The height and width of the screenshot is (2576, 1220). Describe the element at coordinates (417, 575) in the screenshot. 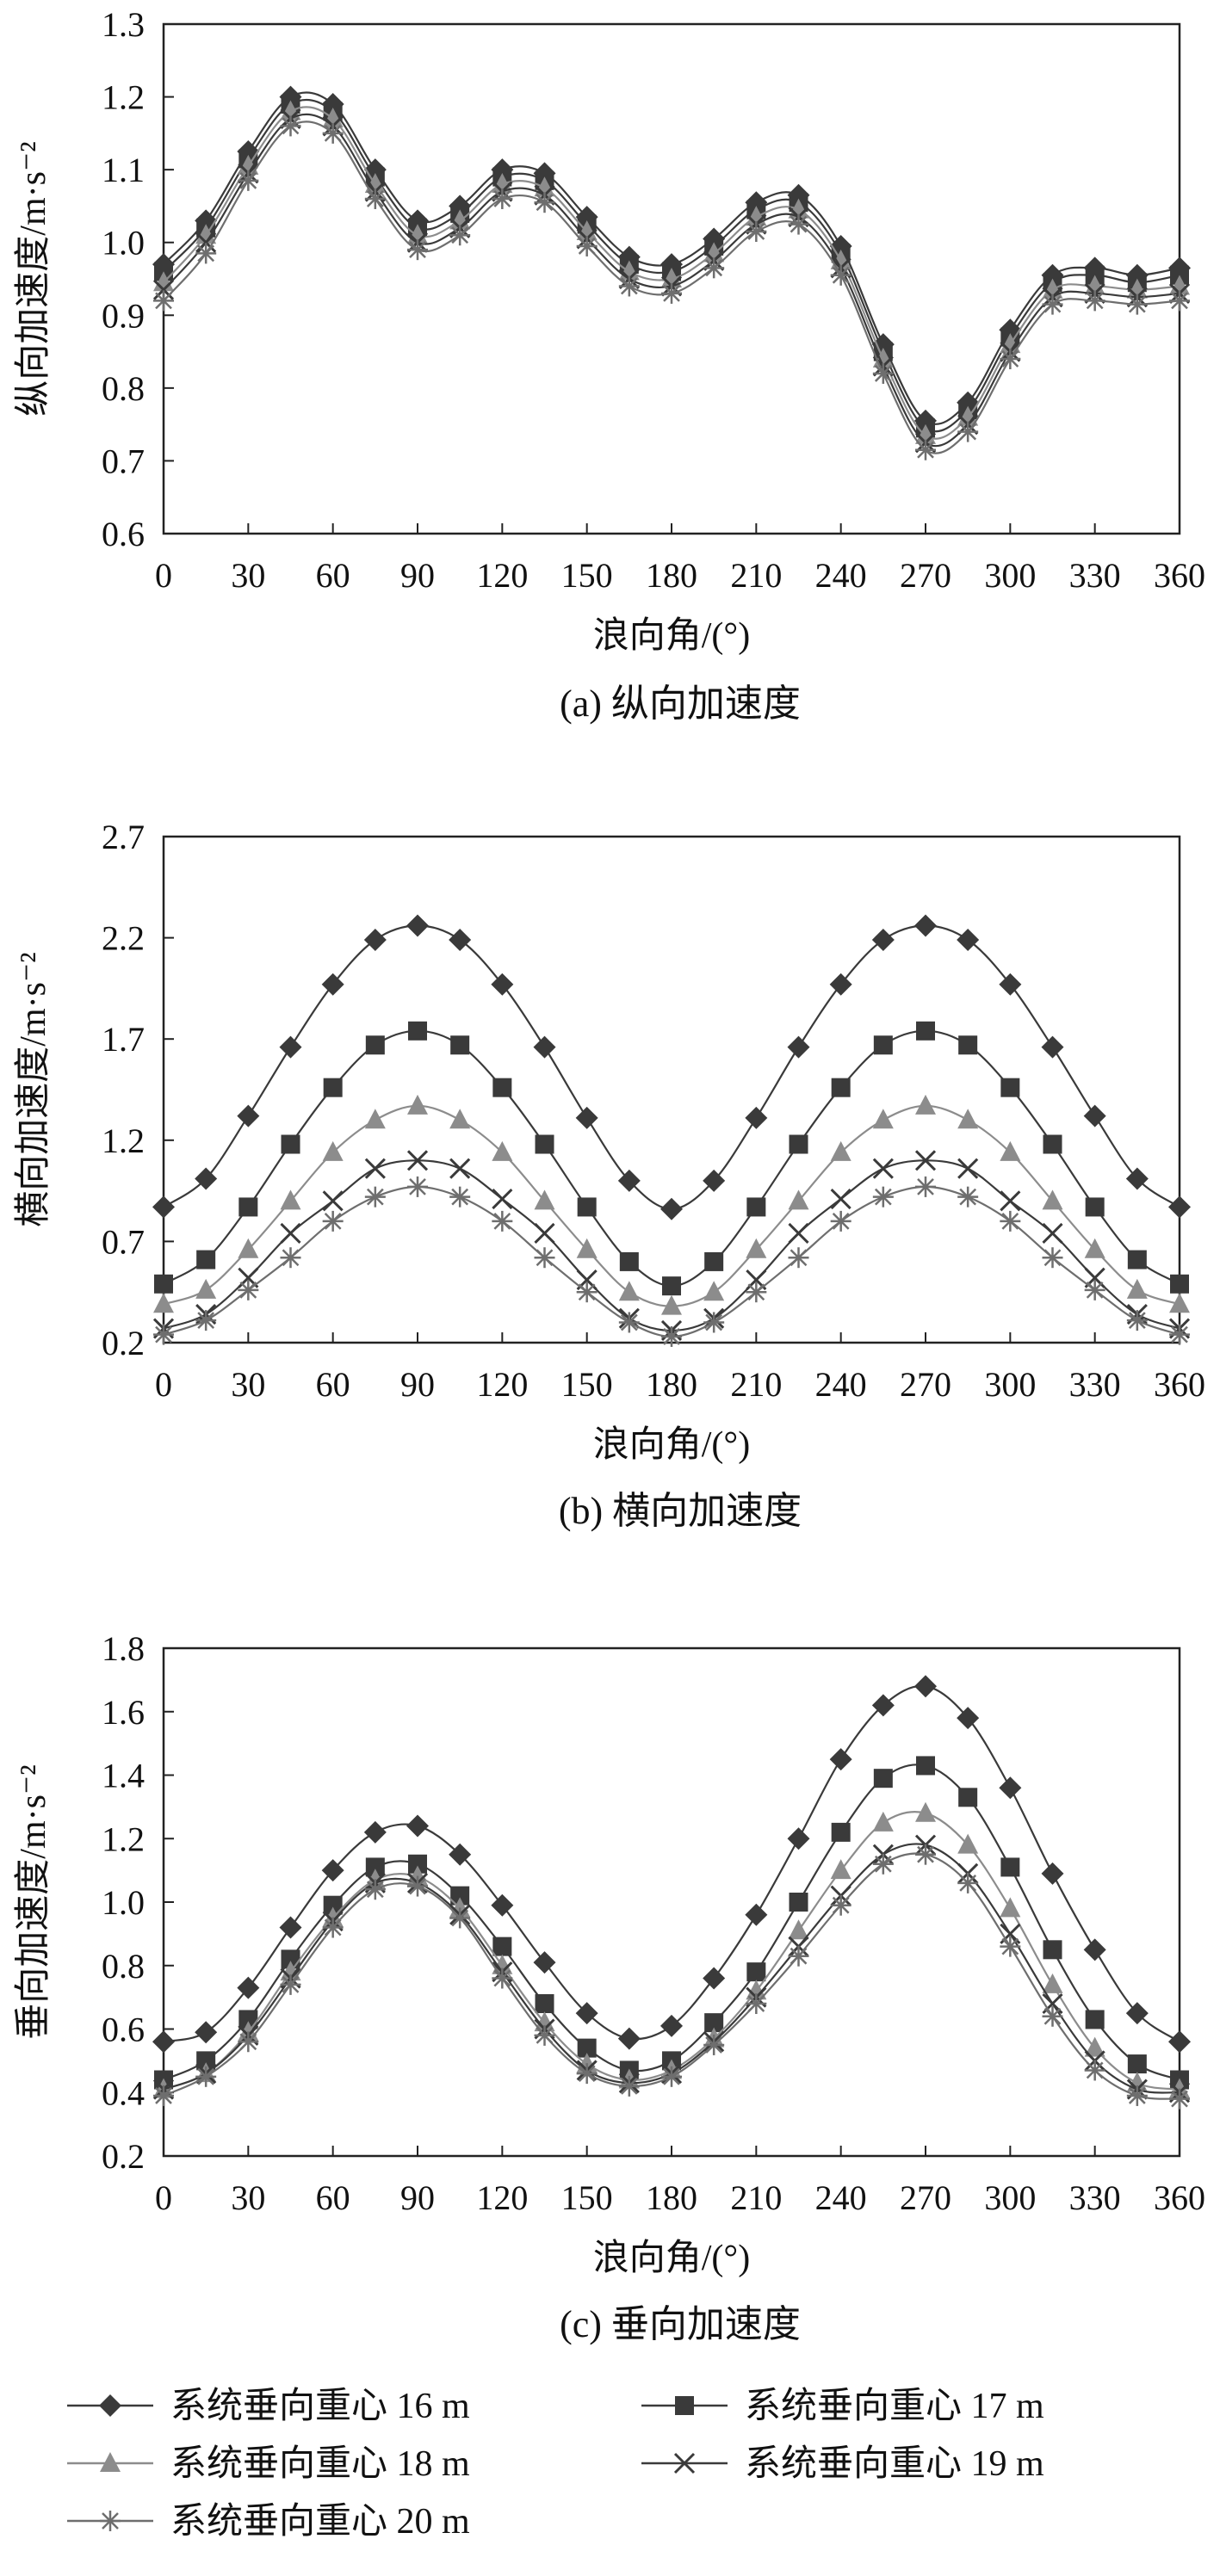

I see `x-tick-label: 90` at that location.